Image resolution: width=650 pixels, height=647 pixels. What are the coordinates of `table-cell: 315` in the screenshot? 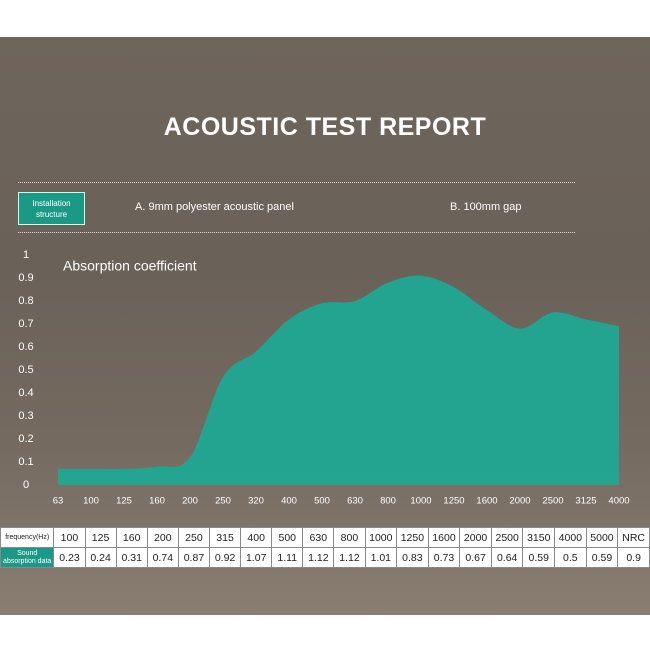 It's located at (225, 537).